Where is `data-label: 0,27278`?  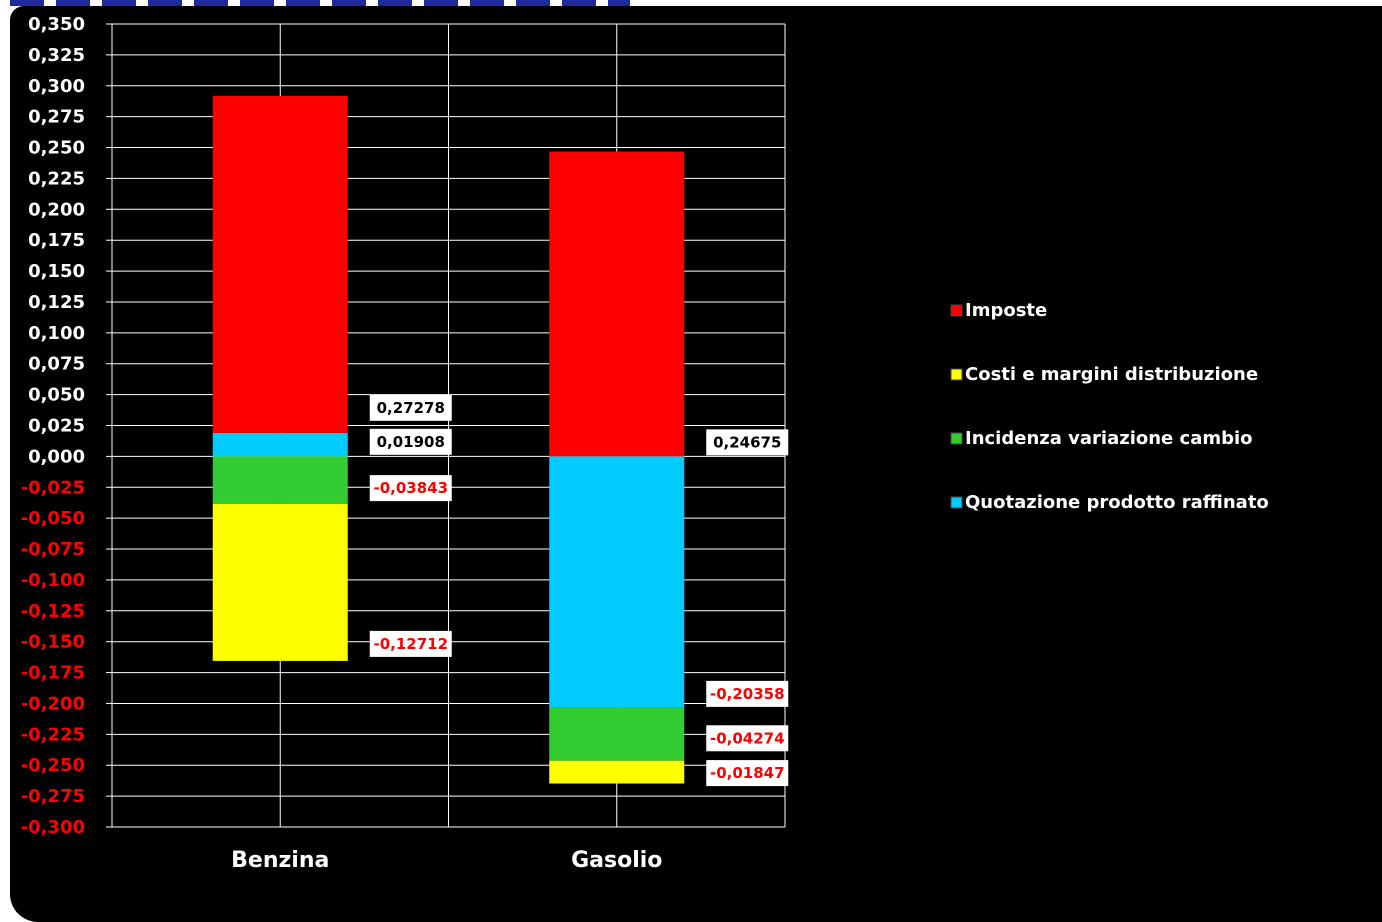
data-label: 0,27278 is located at coordinates (410, 407).